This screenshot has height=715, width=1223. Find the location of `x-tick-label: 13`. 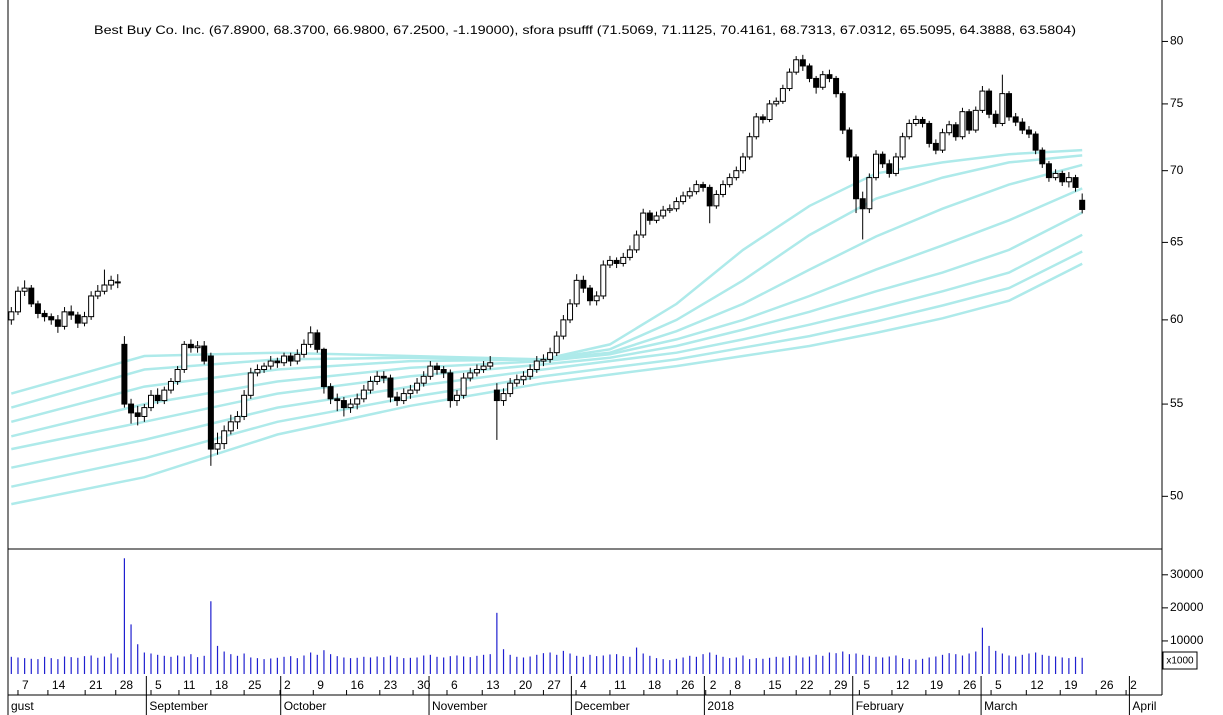

x-tick-label: 13 is located at coordinates (493, 685).